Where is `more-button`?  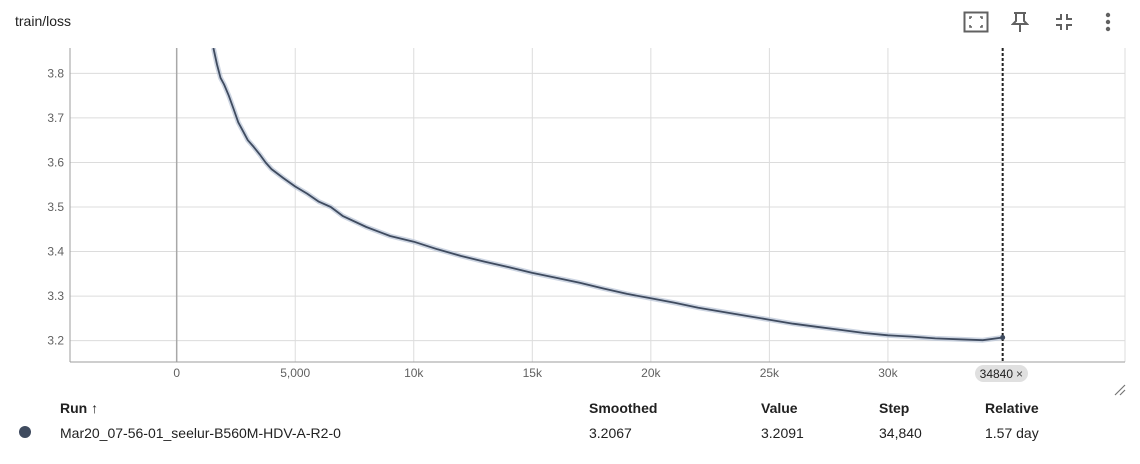 more-button is located at coordinates (1108, 22).